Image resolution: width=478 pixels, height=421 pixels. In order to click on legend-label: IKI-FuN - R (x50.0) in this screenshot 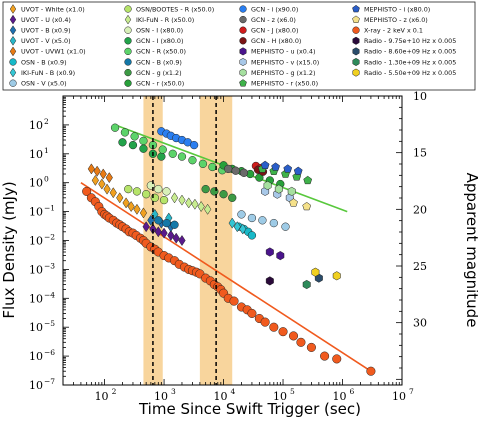, I will do `click(165, 20)`.